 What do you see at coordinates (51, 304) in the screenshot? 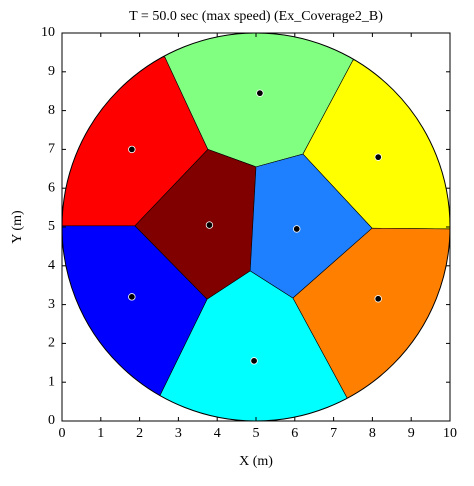
I see `y-tick-label: 3` at bounding box center [51, 304].